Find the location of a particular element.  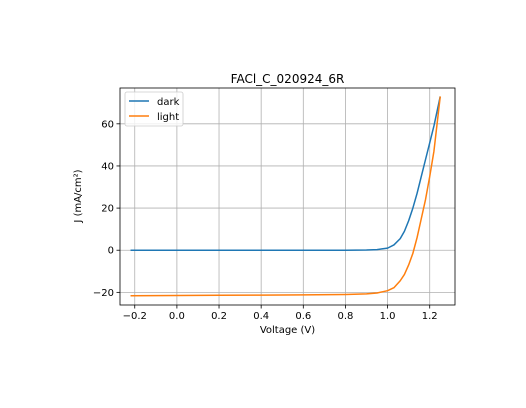

y-tick-label: 40 is located at coordinates (107, 166).